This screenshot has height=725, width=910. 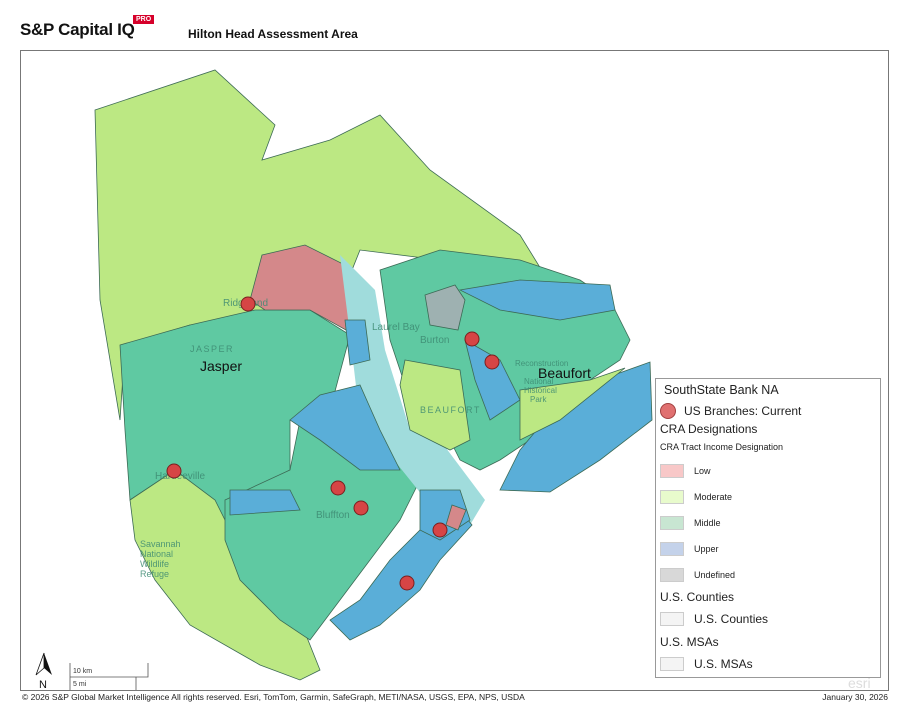 What do you see at coordinates (456, 517) in the screenshot?
I see `tract-low-hh` at bounding box center [456, 517].